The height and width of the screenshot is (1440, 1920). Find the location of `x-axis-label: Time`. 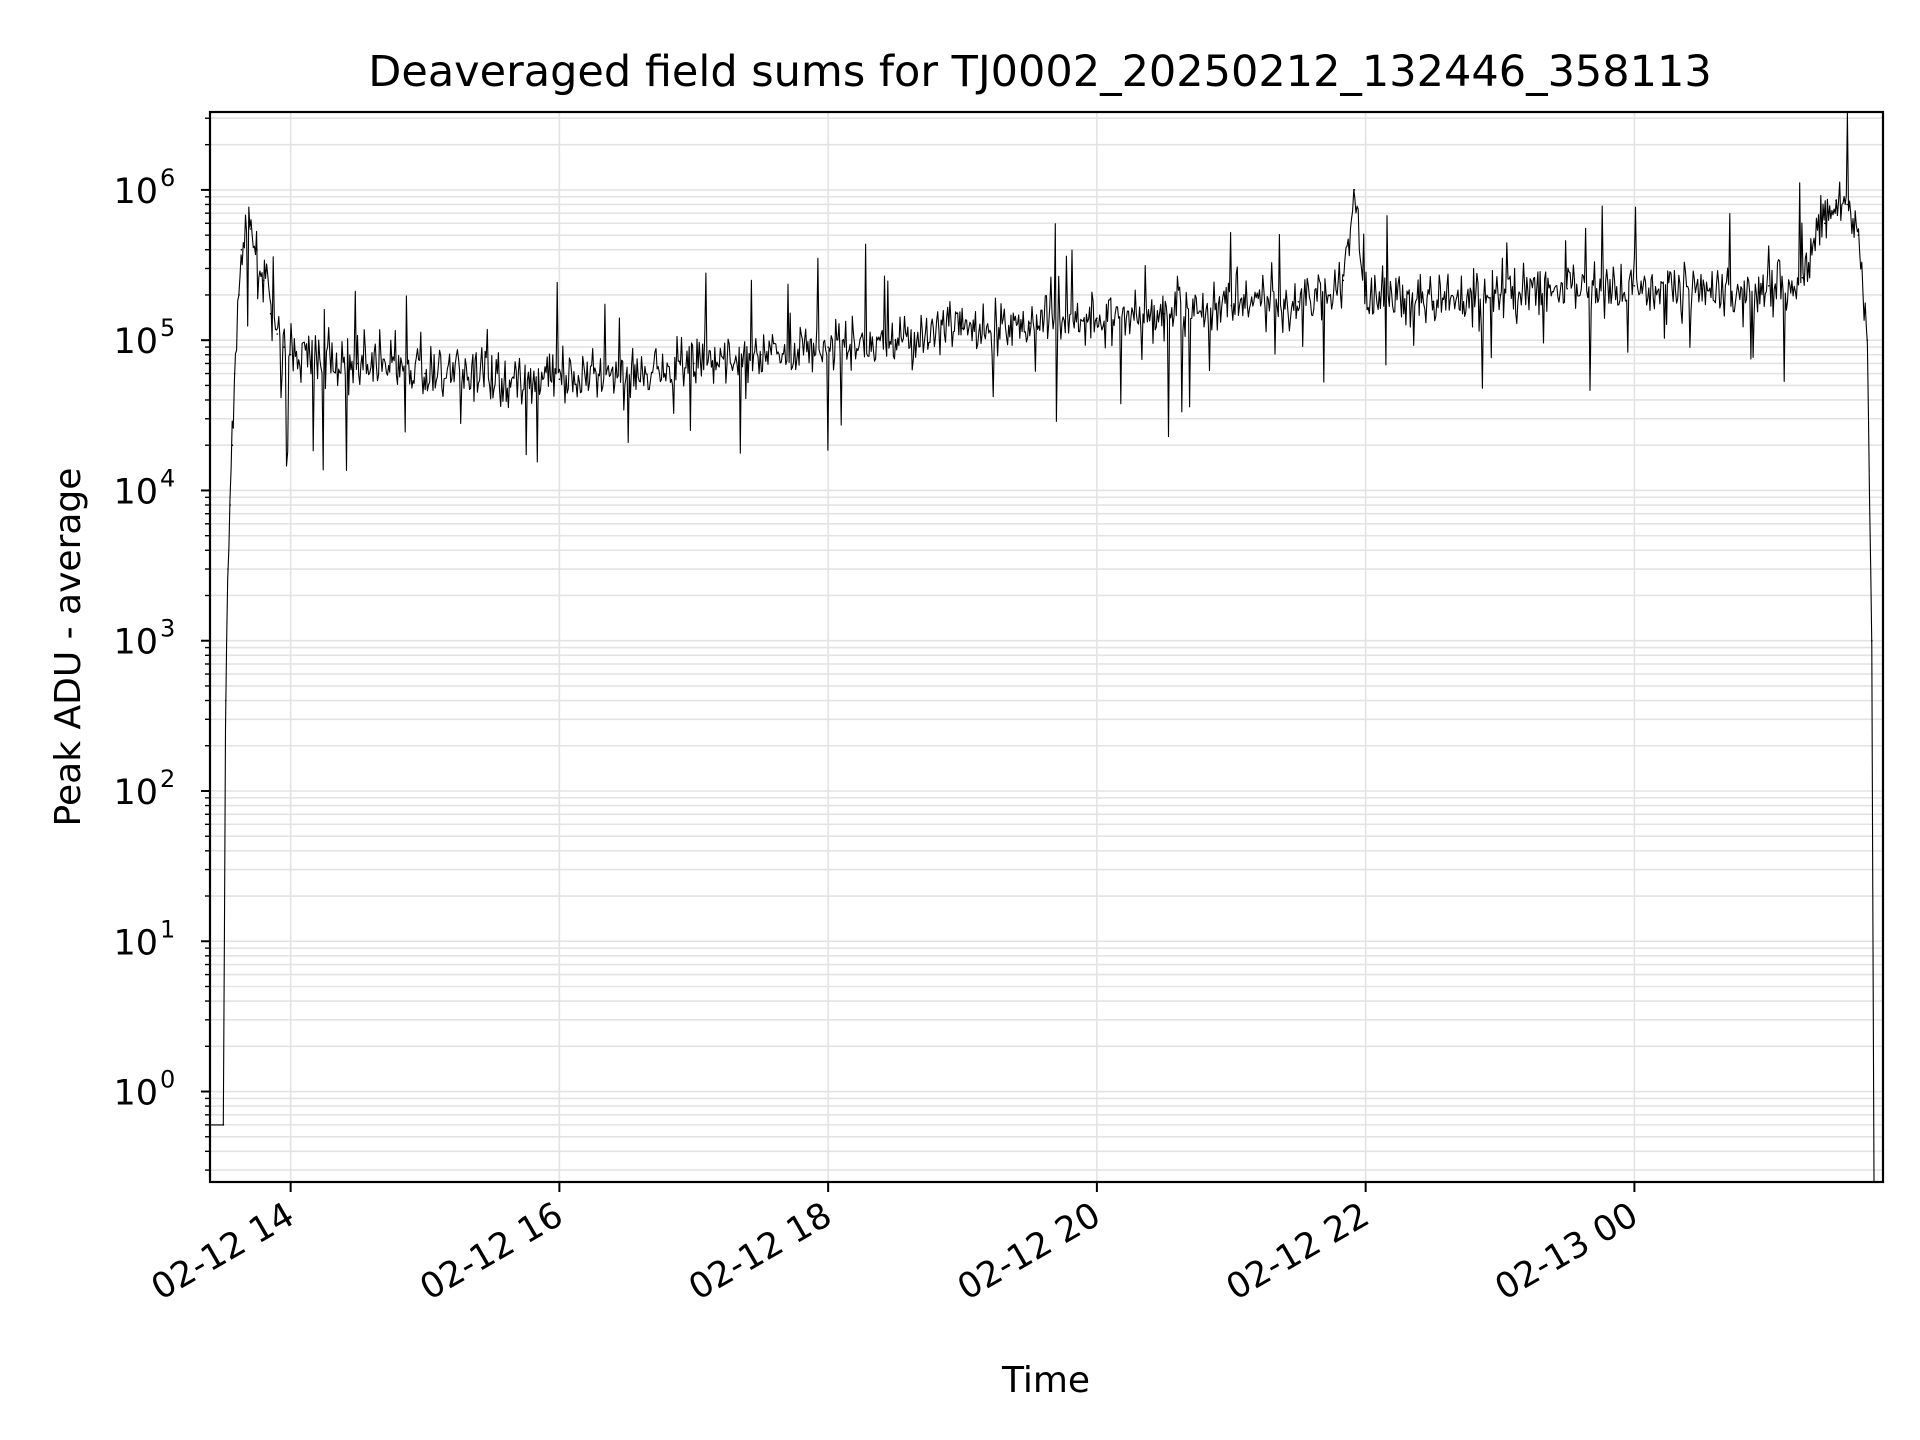

x-axis-label: Time is located at coordinates (1045, 1380).